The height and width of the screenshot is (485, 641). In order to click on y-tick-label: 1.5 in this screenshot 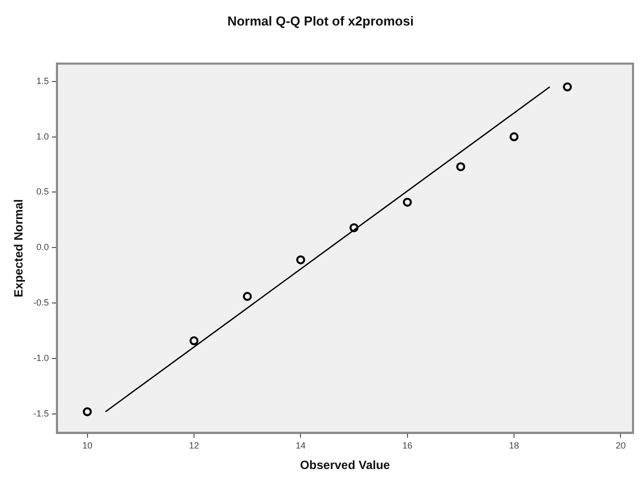, I will do `click(42, 81)`.